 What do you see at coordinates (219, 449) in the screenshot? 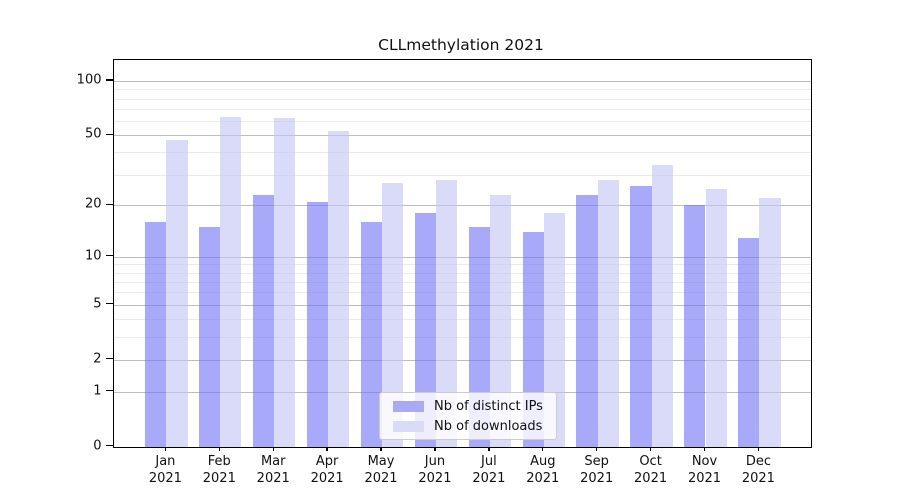
I see `x-tick-feb` at bounding box center [219, 449].